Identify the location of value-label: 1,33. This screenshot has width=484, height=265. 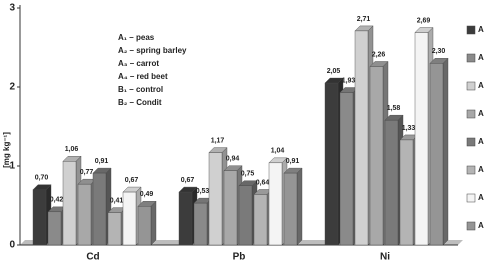
(409, 128).